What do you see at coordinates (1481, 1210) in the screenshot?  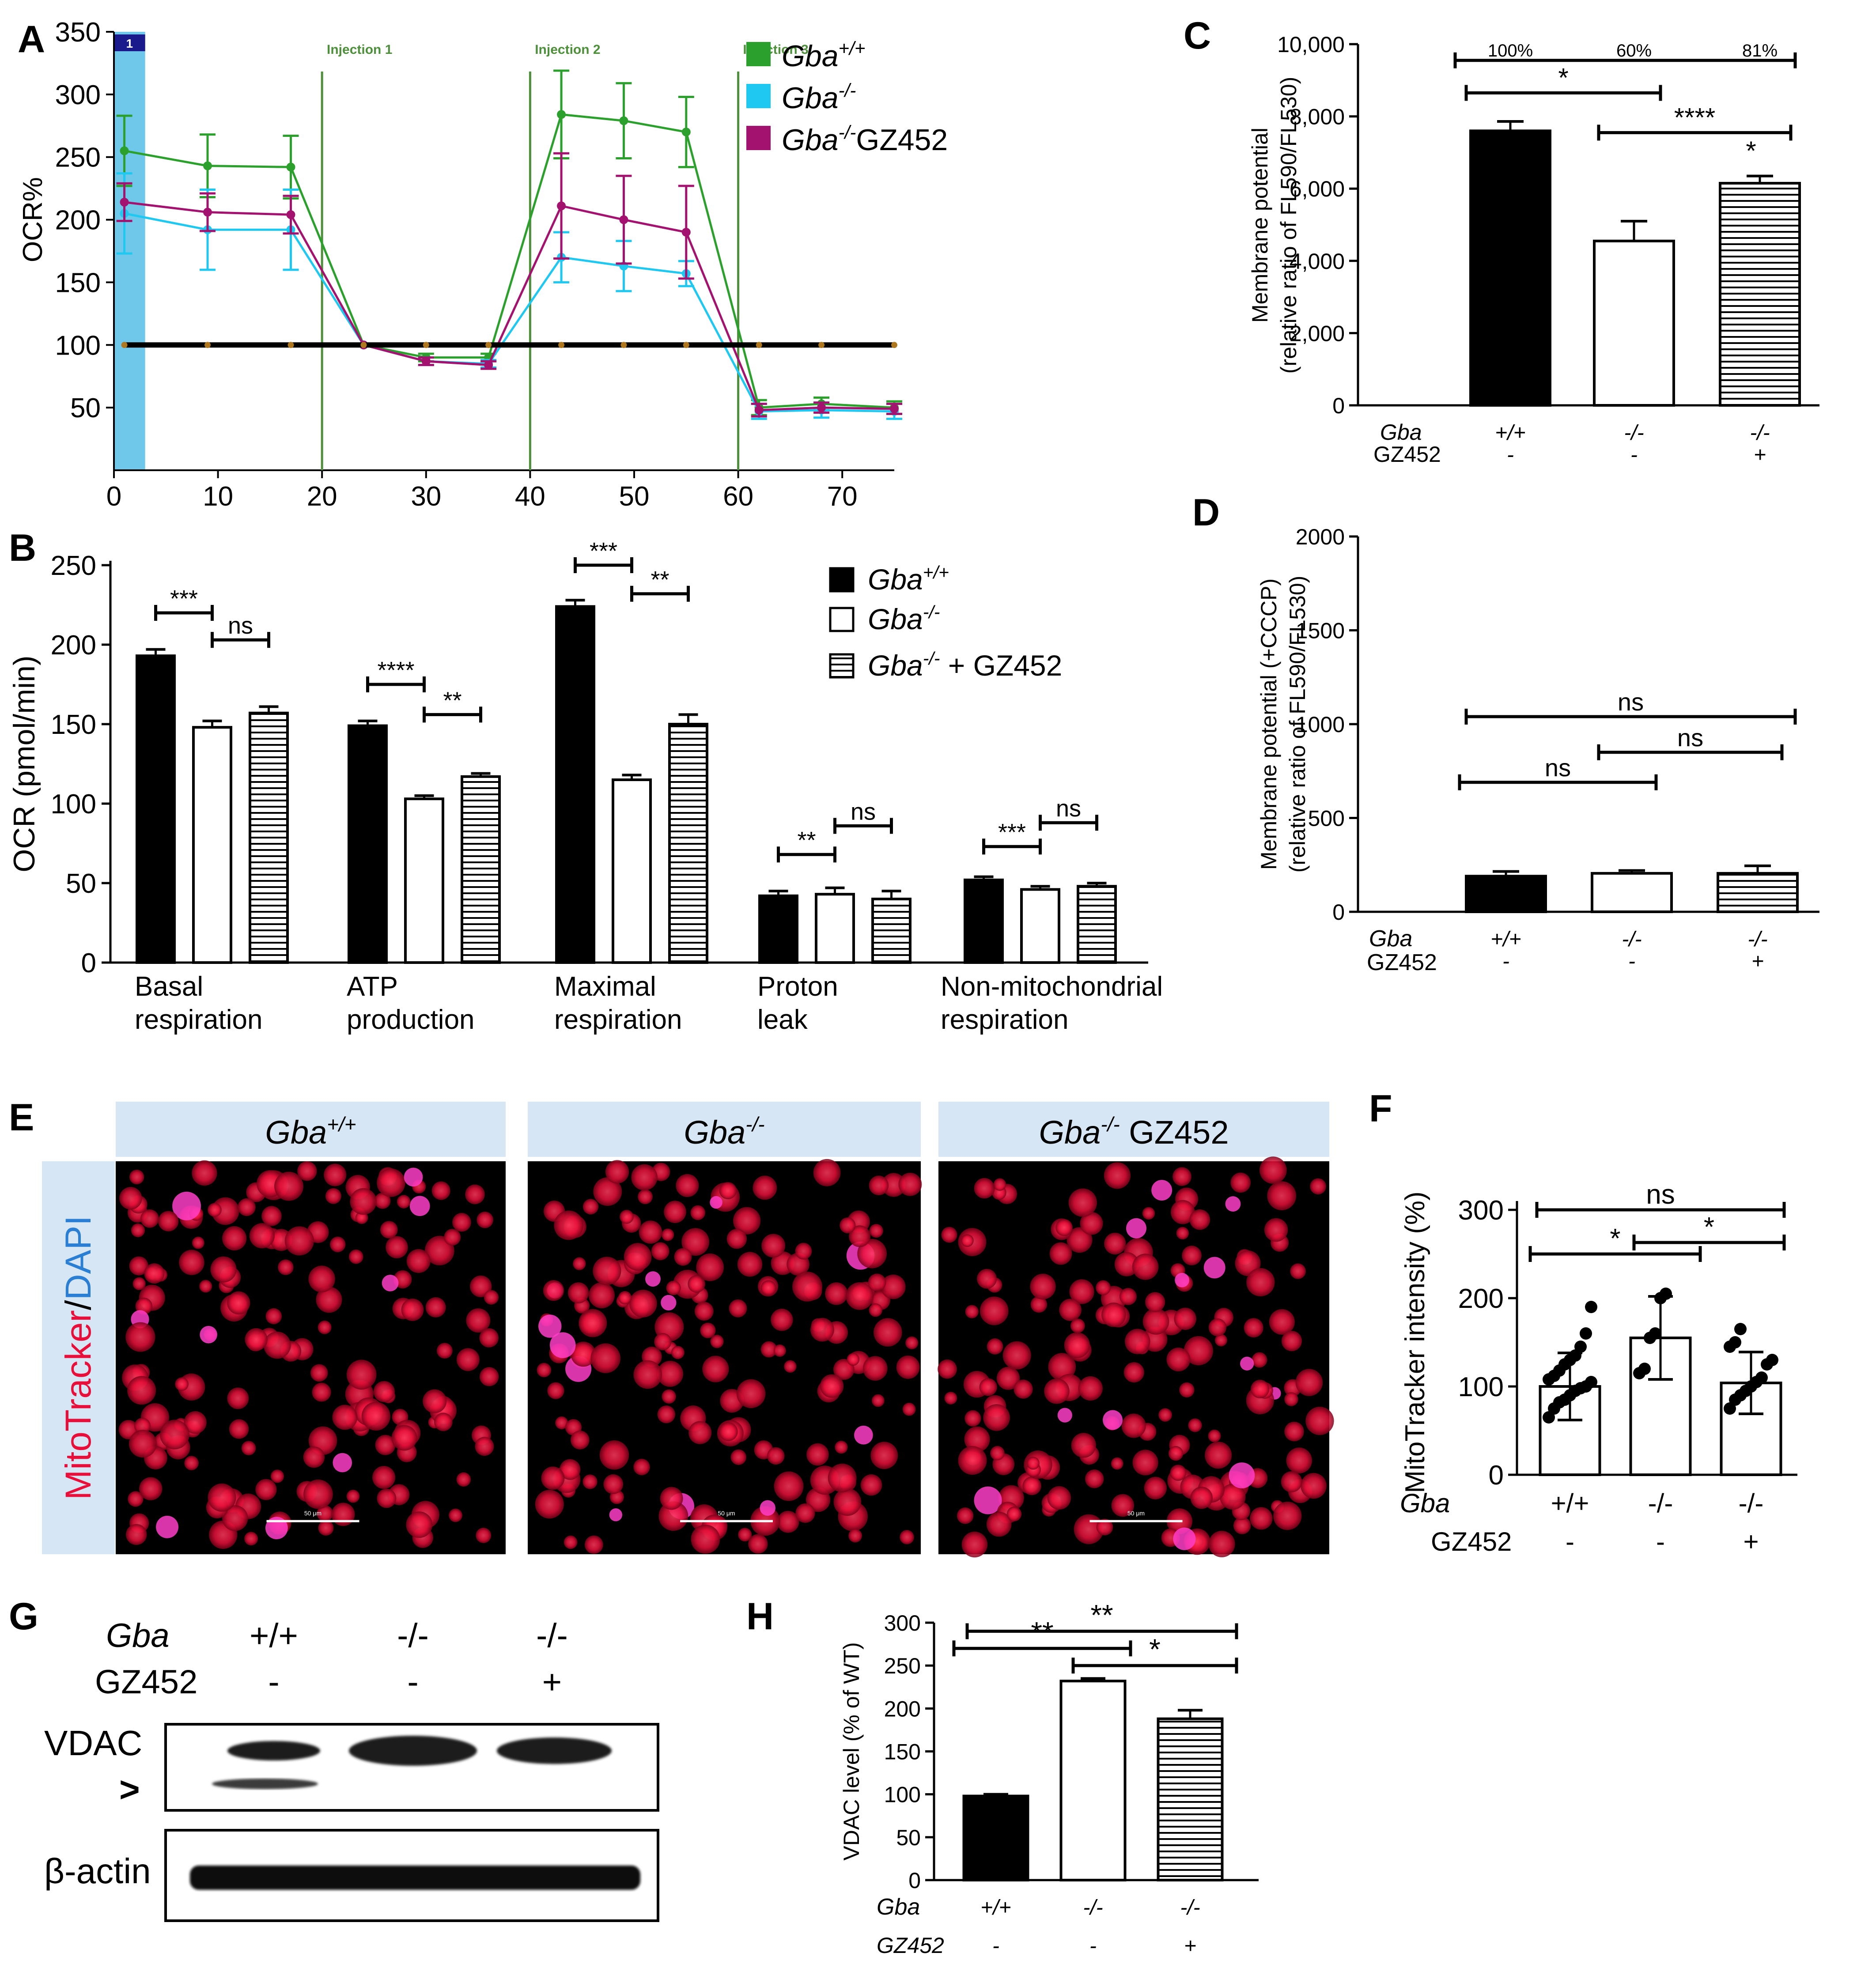 I see `y-tick-label: 300` at bounding box center [1481, 1210].